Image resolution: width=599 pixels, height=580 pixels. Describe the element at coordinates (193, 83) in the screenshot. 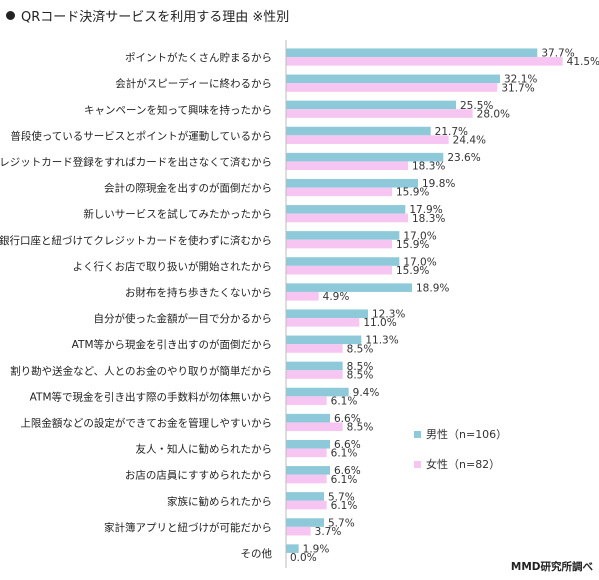

I see `category-label: 会計がスピーディーに終わるから` at that location.